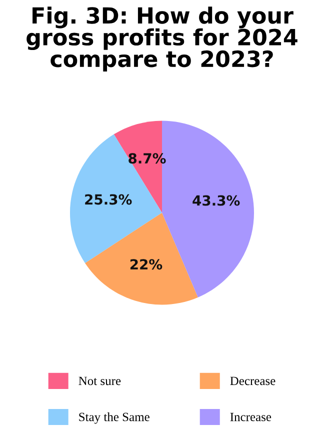 The image size is (324, 445). What do you see at coordinates (141, 258) in the screenshot?
I see `pie-slice` at bounding box center [141, 258].